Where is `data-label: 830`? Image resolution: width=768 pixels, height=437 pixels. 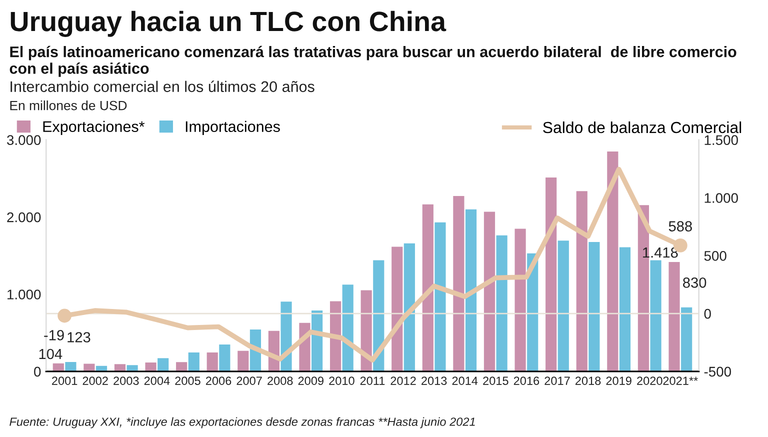
data-label: 830 is located at coordinates (694, 282).